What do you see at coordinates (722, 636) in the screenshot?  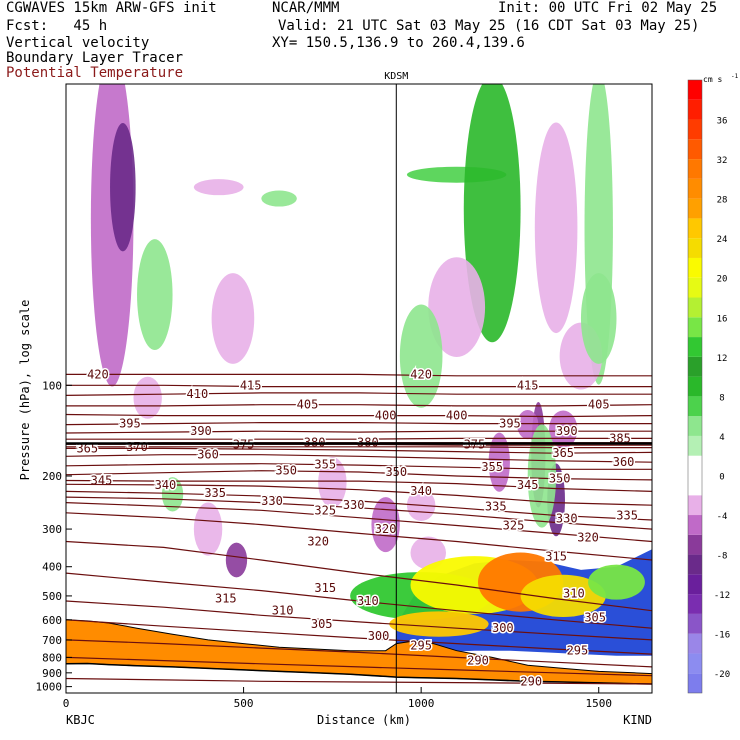 I see `colorbar-tick-label: -16` at bounding box center [722, 636].